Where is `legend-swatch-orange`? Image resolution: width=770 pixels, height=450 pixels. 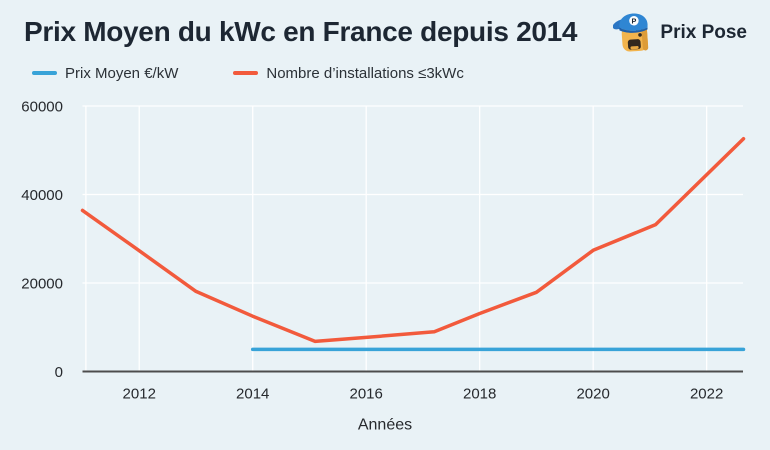 legend-swatch-orange is located at coordinates (246, 73).